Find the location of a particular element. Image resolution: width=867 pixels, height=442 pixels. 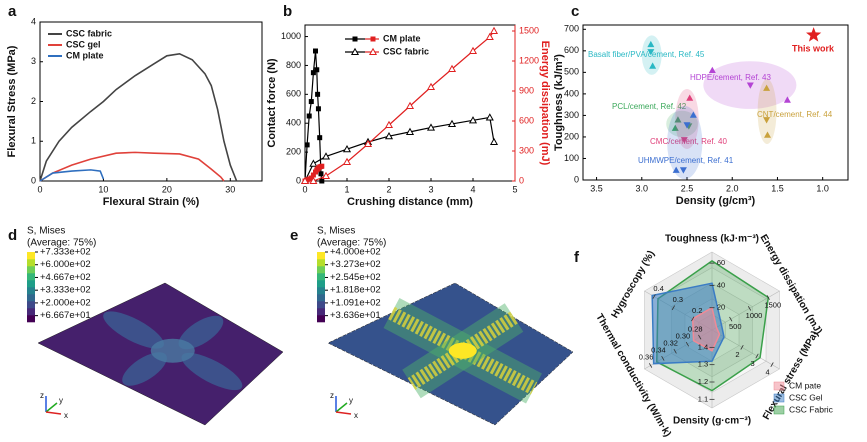

radar-axis-label: Density (g·cm⁻³) is located at coordinates (712, 421).